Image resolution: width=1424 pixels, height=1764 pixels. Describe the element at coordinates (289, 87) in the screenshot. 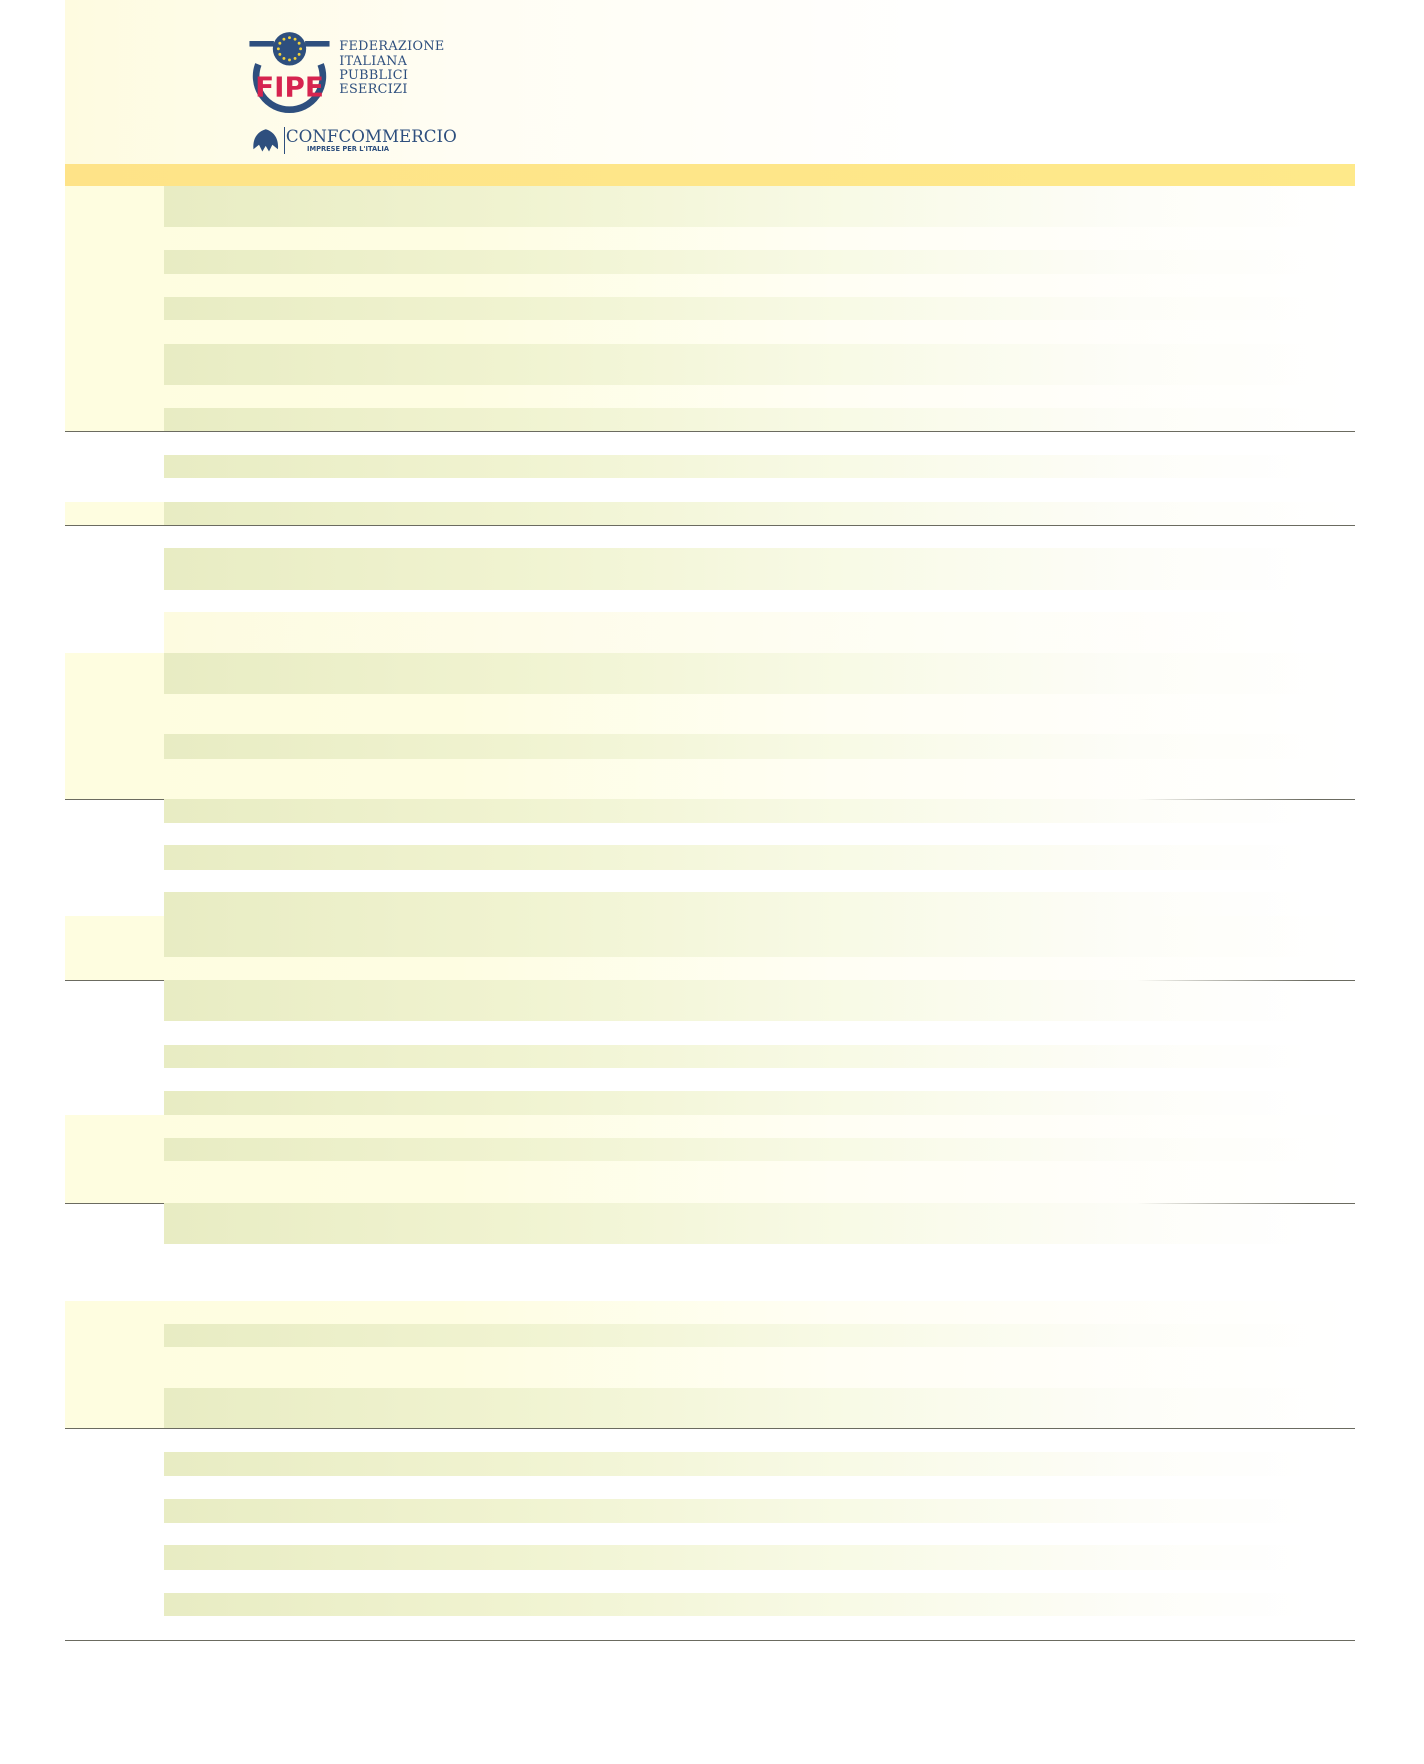

I see `fipe-wordmark: FIPE` at that location.